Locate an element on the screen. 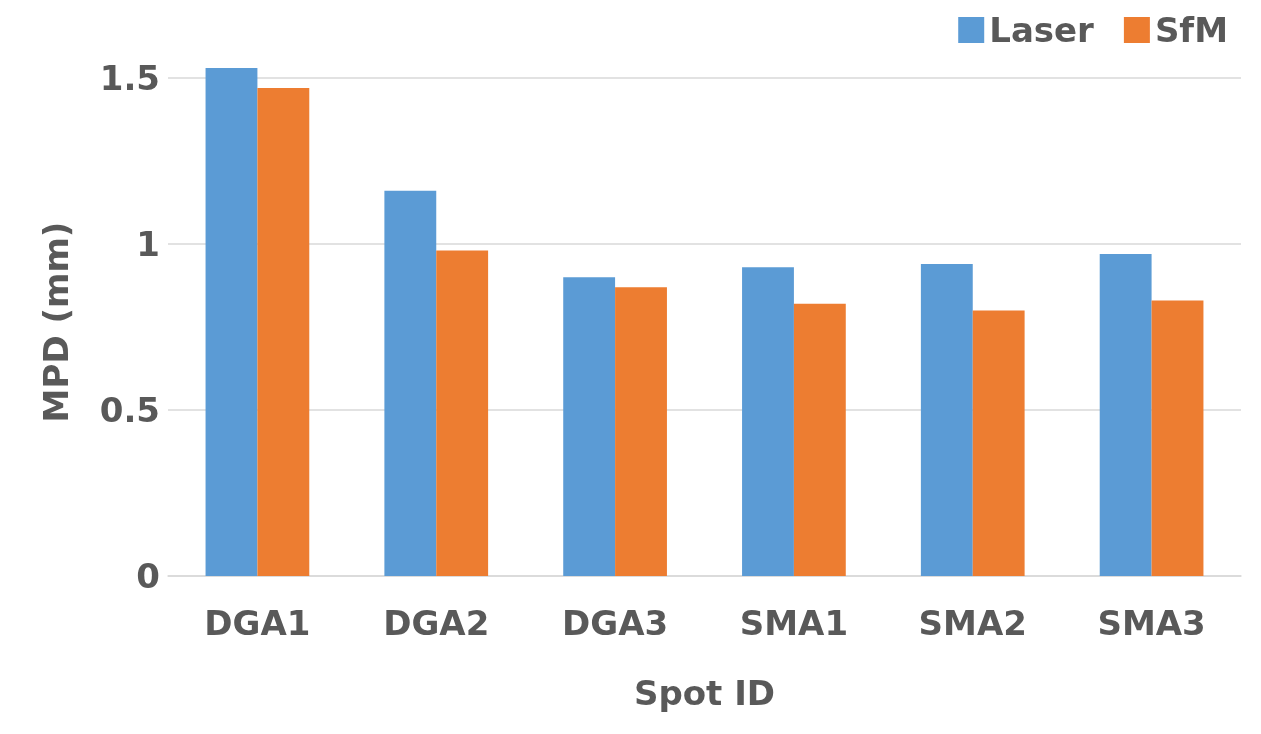 This screenshot has height=734, width=1261. legend-label: SfM is located at coordinates (1191, 30).